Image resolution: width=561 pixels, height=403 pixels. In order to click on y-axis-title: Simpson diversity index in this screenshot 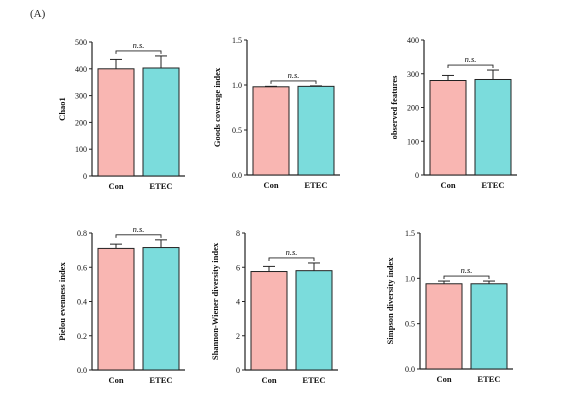, I will do `click(390, 301)`.